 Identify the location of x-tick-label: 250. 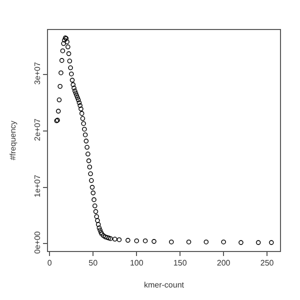
(267, 263).